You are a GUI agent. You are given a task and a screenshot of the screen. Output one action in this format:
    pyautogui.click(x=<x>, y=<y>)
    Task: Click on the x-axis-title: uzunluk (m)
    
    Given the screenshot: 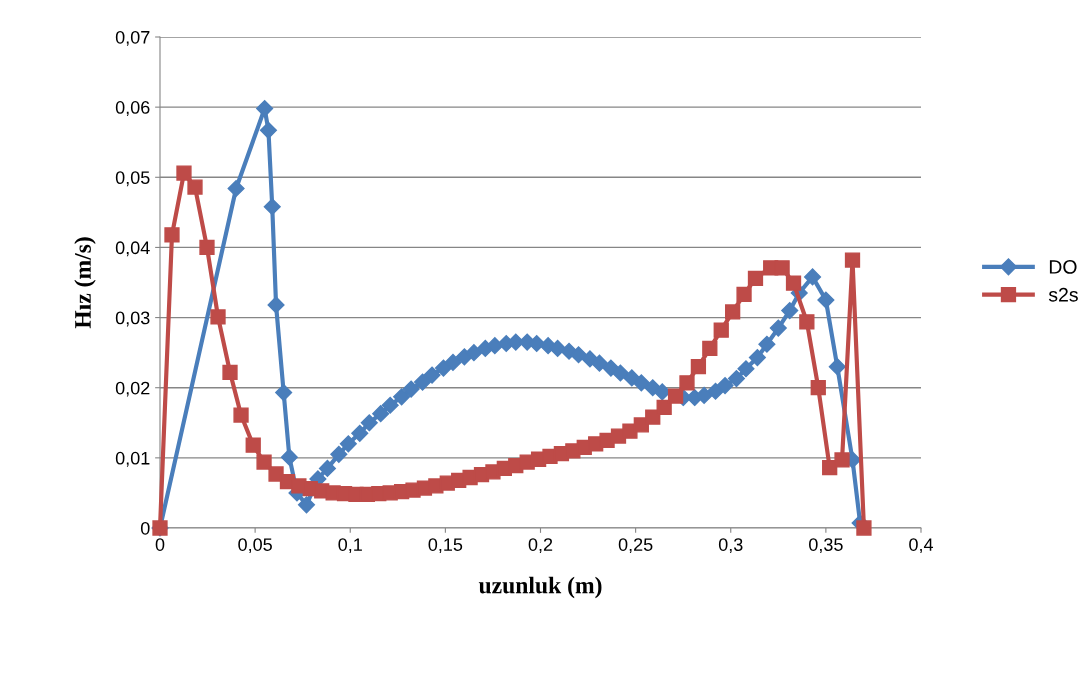 What is the action you would take?
    pyautogui.click(x=540, y=587)
    